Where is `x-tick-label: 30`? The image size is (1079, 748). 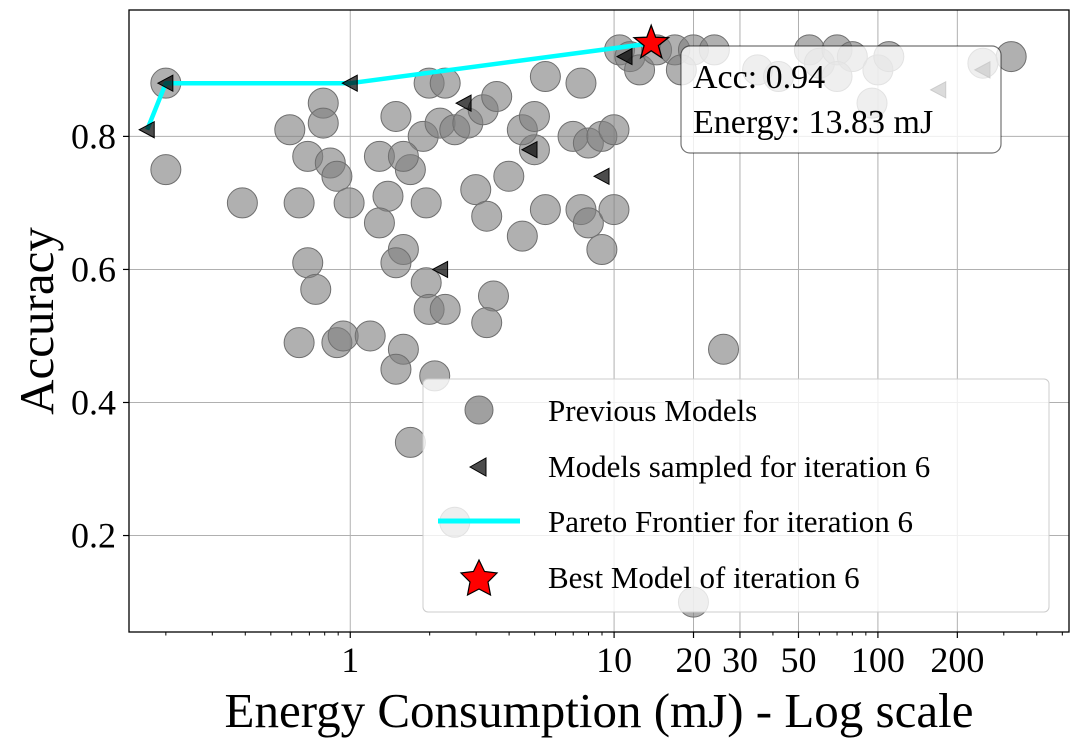 x-tick-label: 30 is located at coordinates (740, 660).